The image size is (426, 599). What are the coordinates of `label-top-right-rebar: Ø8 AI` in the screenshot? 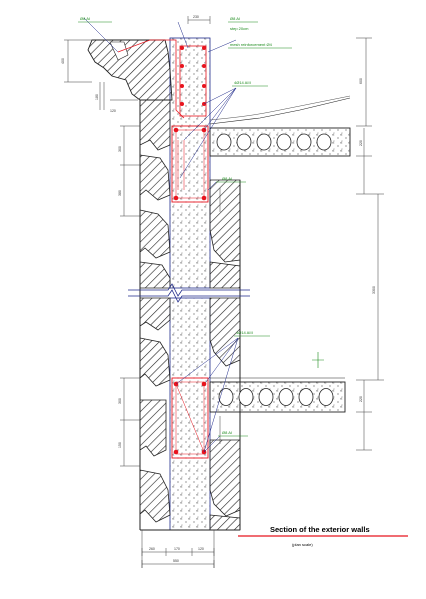 It's located at (235, 18).